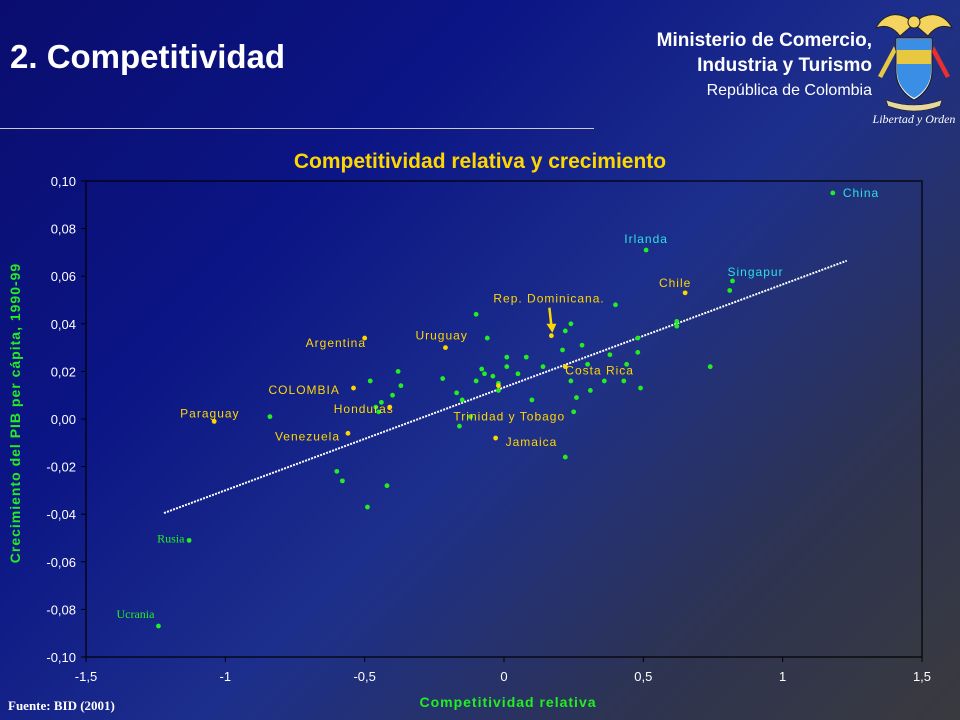 This screenshot has height=720, width=960. Describe the element at coordinates (789, 90) in the screenshot. I see `ministry-line-3: República de Colombia` at that location.